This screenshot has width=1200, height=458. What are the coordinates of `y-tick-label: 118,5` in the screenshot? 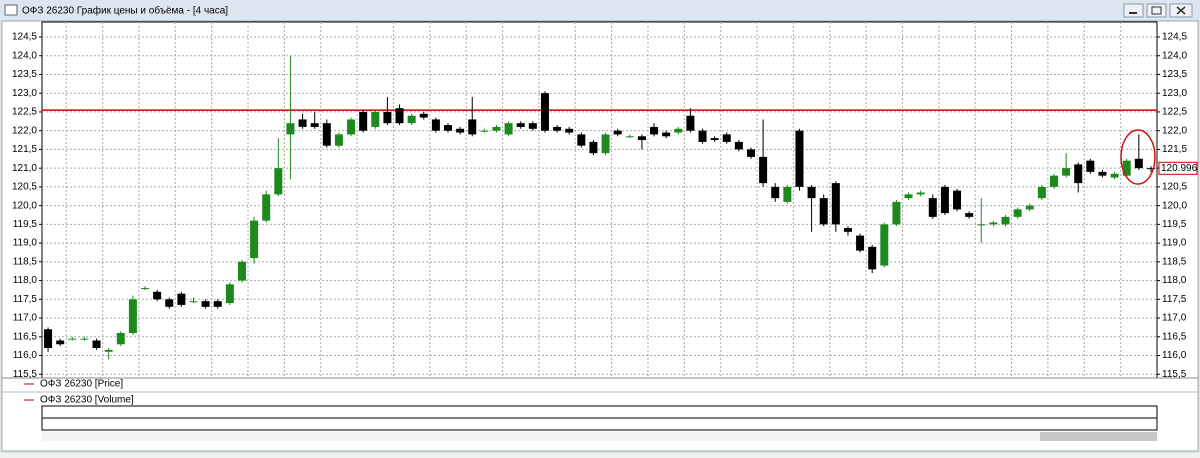 It's located at (1174, 261).